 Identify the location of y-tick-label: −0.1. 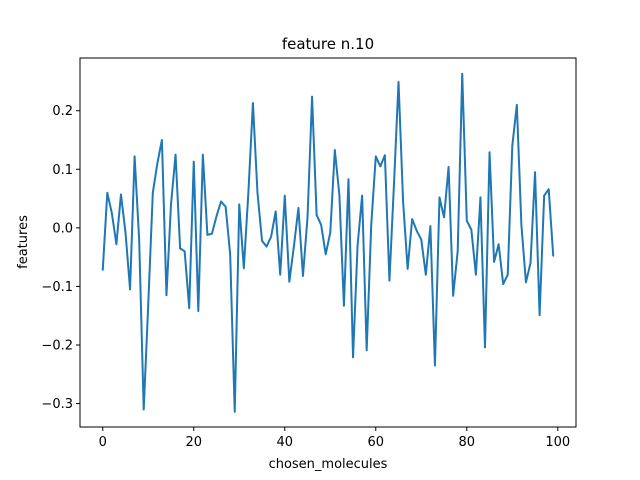
(57, 287).